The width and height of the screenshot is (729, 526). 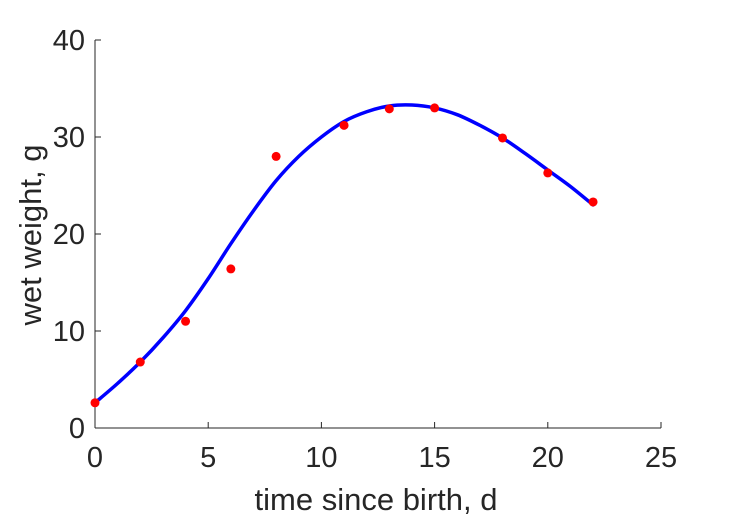 What do you see at coordinates (208, 458) in the screenshot?
I see `x-tick-label: 5` at bounding box center [208, 458].